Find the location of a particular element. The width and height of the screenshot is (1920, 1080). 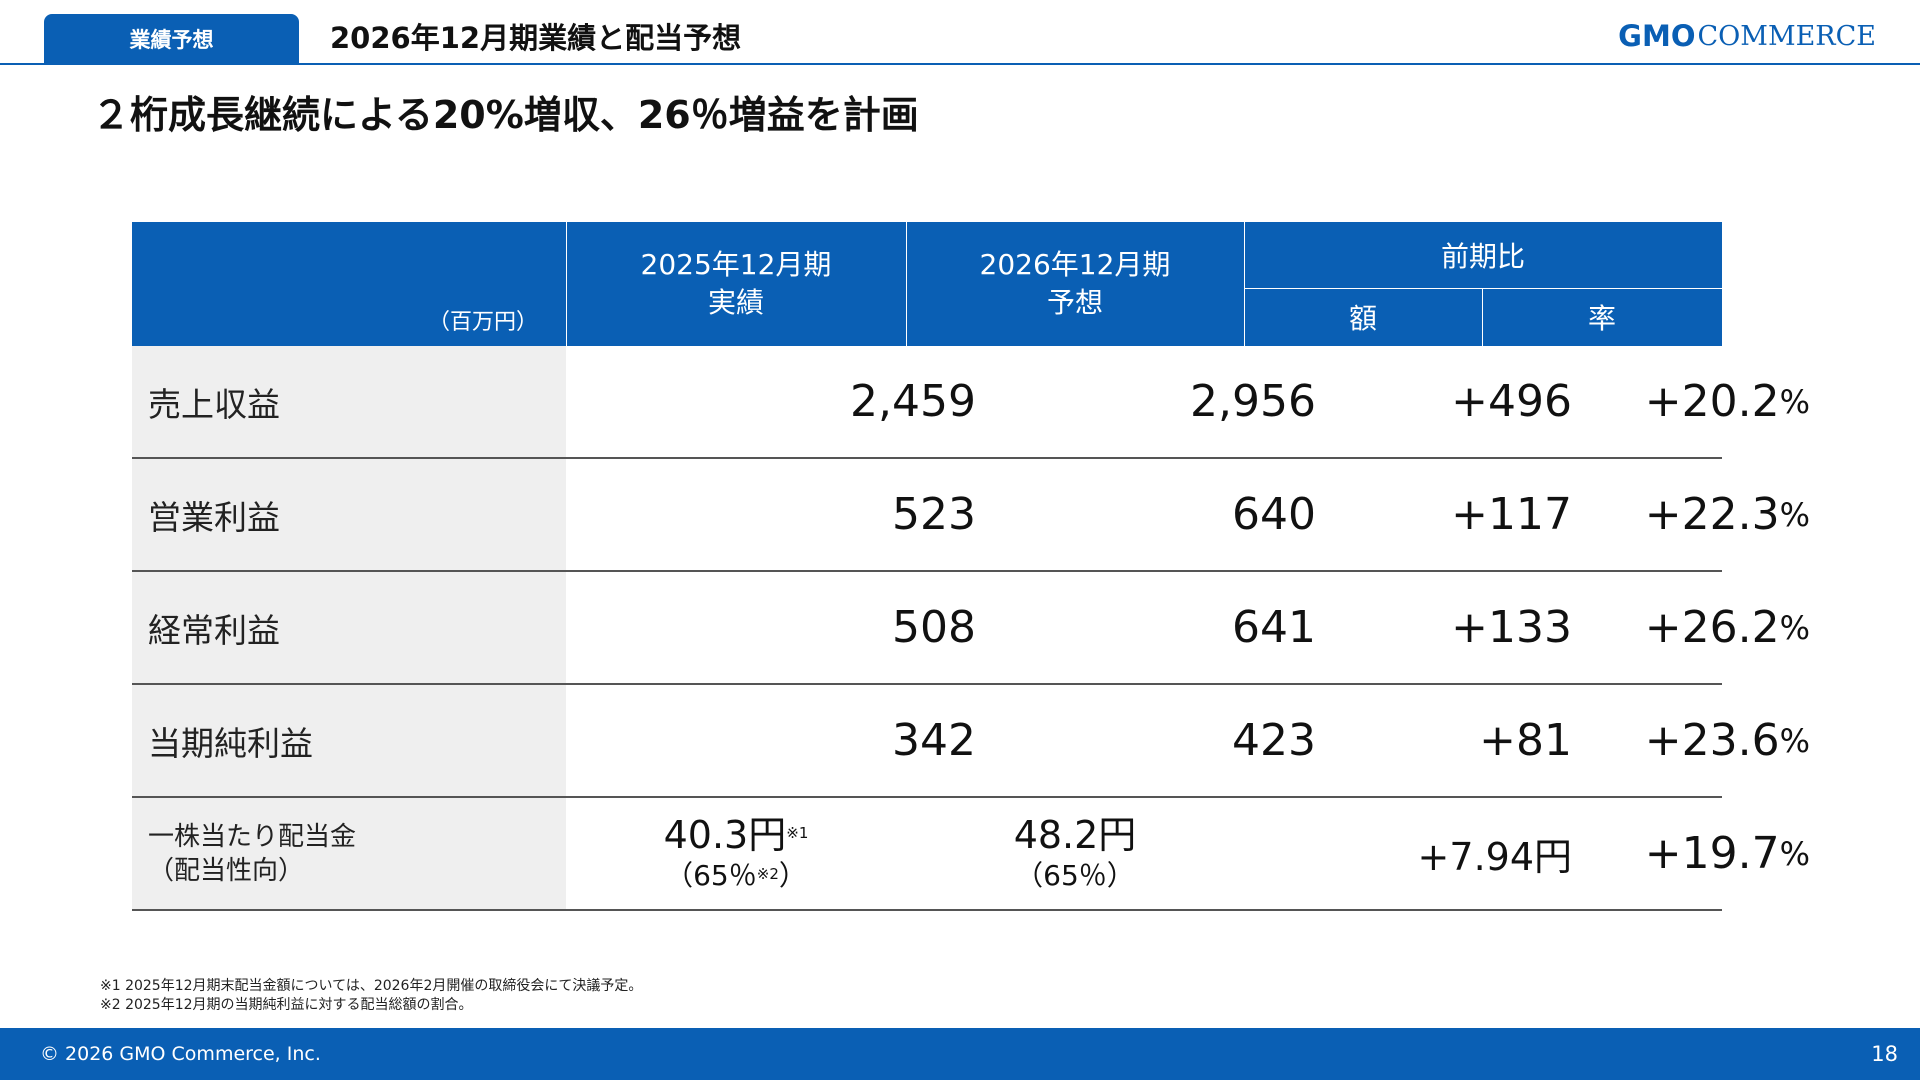

dividend-label-line2: （配当性向） is located at coordinates (226, 870).